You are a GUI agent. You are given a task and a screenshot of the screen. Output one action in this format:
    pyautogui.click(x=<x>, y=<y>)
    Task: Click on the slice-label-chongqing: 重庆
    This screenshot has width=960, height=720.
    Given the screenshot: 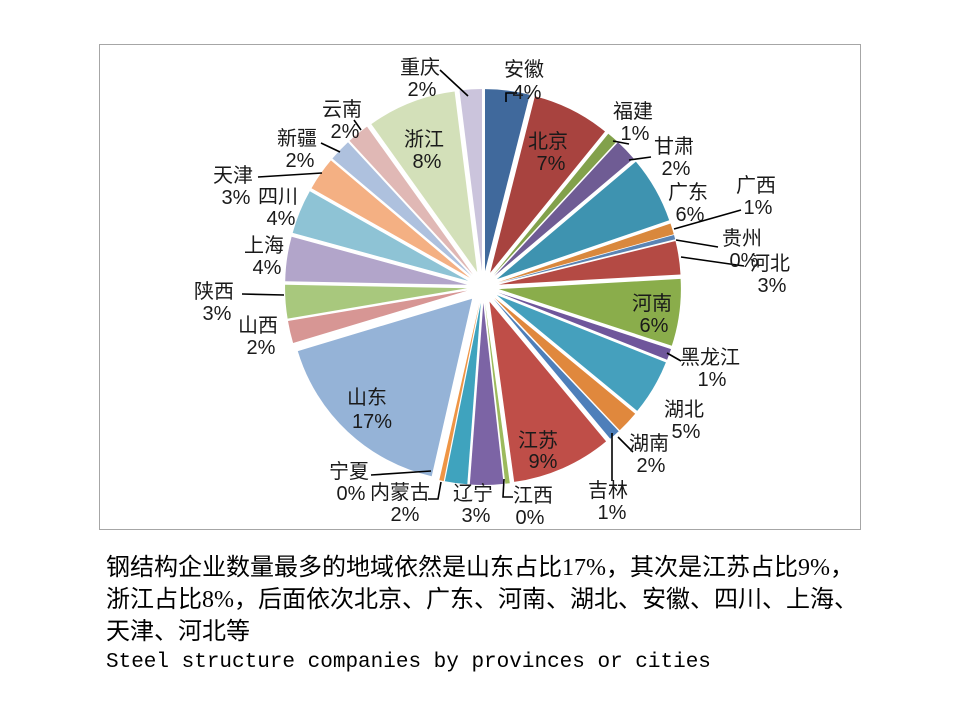 What is the action you would take?
    pyautogui.click(x=420, y=67)
    